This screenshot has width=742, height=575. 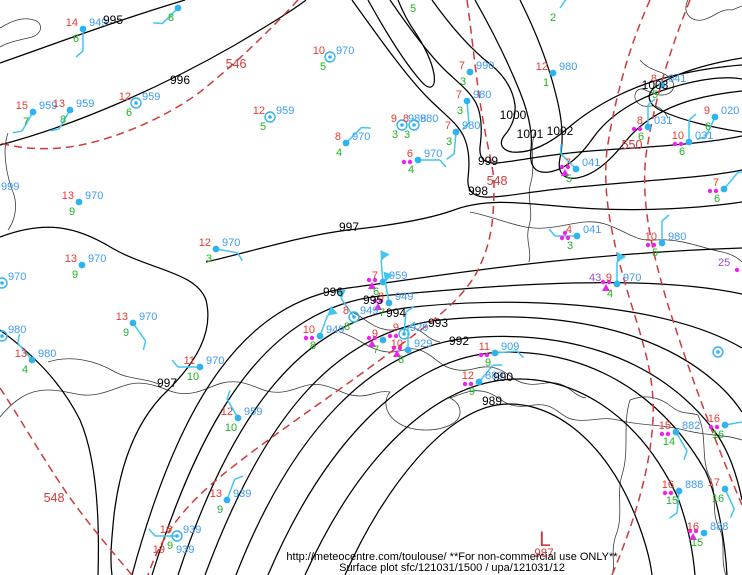 I want to click on isobar-label: 989, so click(x=492, y=401).